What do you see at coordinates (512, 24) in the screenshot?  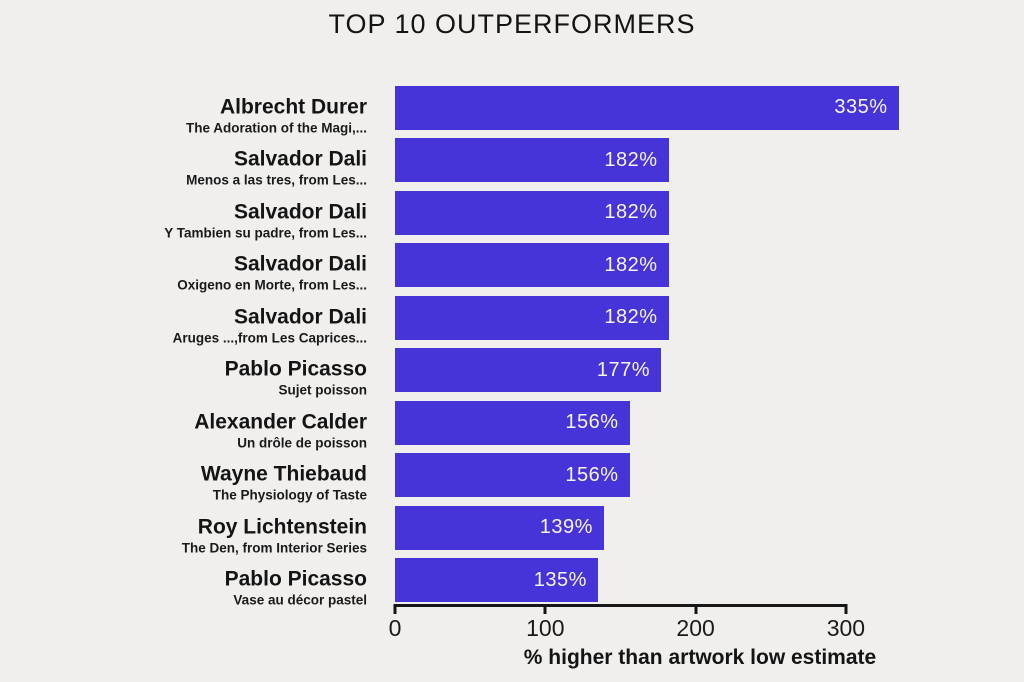 I see `chart-title: TOP 10 OUTPERFORMERS` at bounding box center [512, 24].